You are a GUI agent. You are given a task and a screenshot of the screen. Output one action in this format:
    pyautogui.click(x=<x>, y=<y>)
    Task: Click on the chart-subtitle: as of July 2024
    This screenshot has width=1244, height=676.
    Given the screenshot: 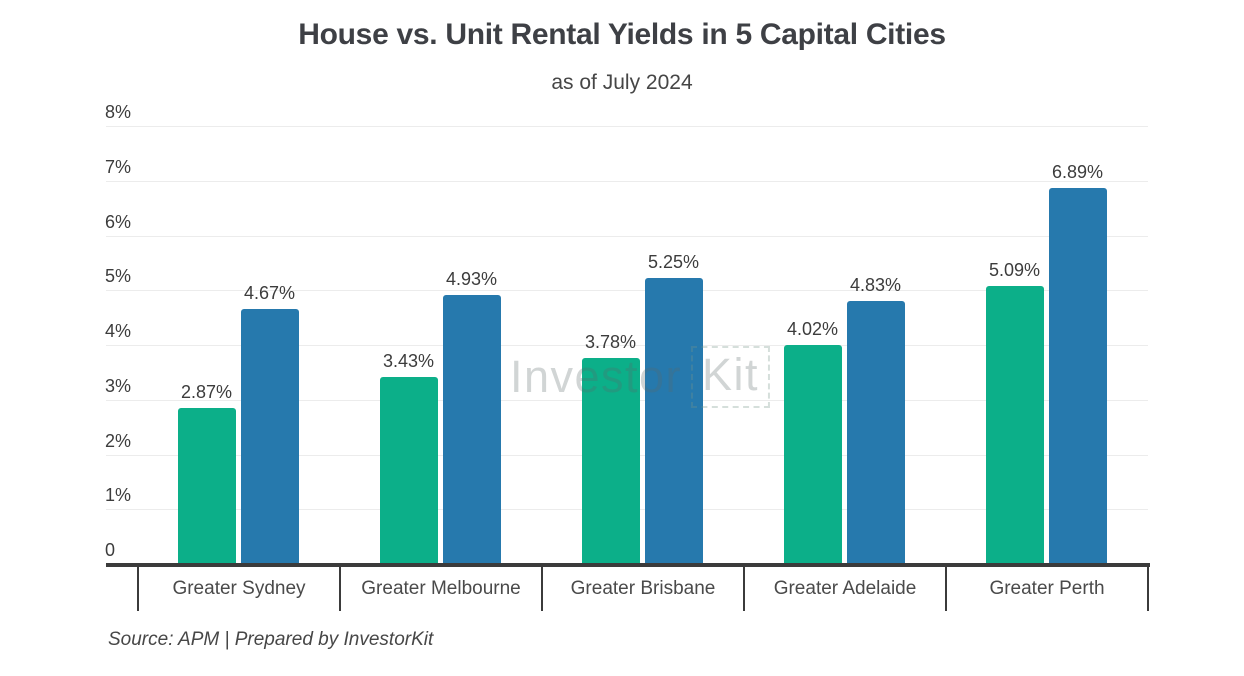 What is the action you would take?
    pyautogui.click(x=622, y=82)
    